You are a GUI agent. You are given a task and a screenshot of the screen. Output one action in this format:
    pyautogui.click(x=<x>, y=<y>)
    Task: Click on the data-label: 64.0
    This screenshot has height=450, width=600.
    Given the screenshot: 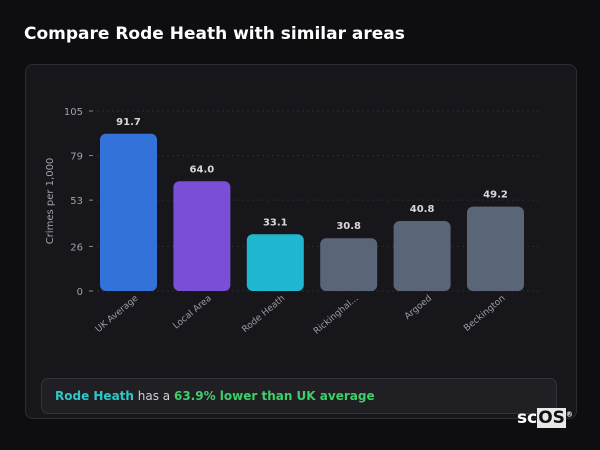 What is the action you would take?
    pyautogui.click(x=202, y=169)
    